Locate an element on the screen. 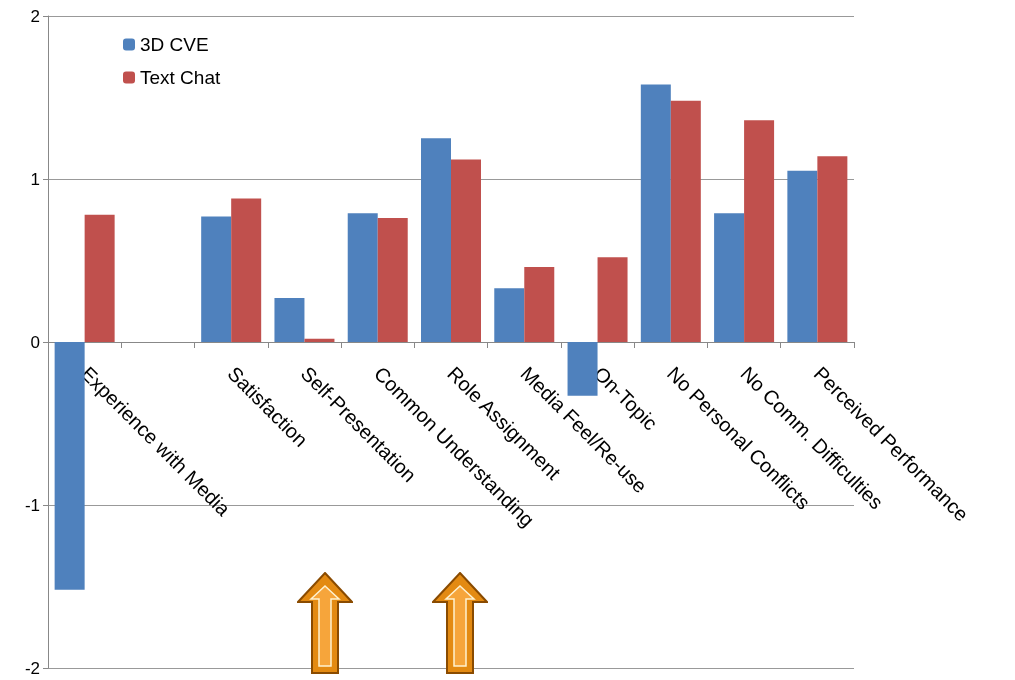 This screenshot has height=680, width=1015. y-tick-label: 1 is located at coordinates (35, 179).